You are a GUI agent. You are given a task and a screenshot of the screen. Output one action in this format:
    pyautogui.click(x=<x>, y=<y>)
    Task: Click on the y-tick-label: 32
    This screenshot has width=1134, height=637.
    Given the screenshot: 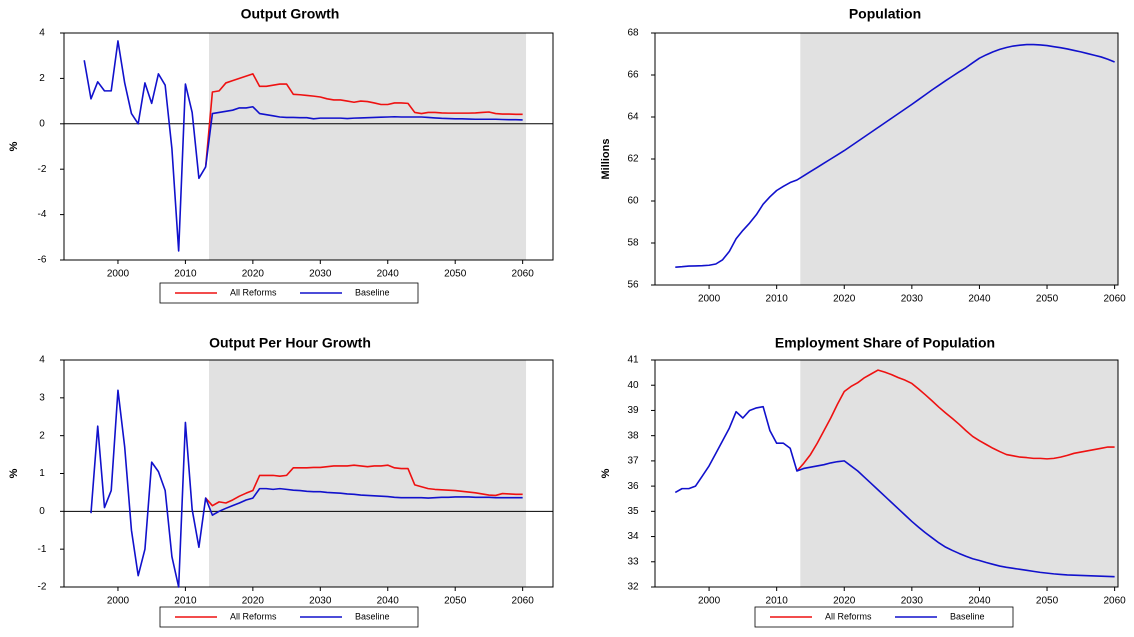 What is the action you would take?
    pyautogui.click(x=633, y=587)
    